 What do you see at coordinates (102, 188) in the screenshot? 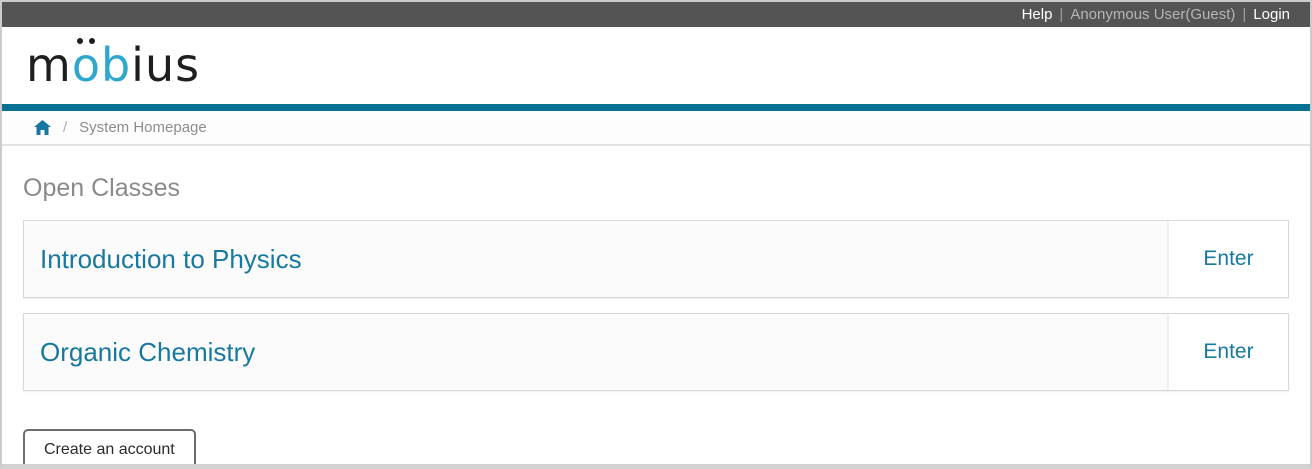
I see `page-title: Open Classes` at bounding box center [102, 188].